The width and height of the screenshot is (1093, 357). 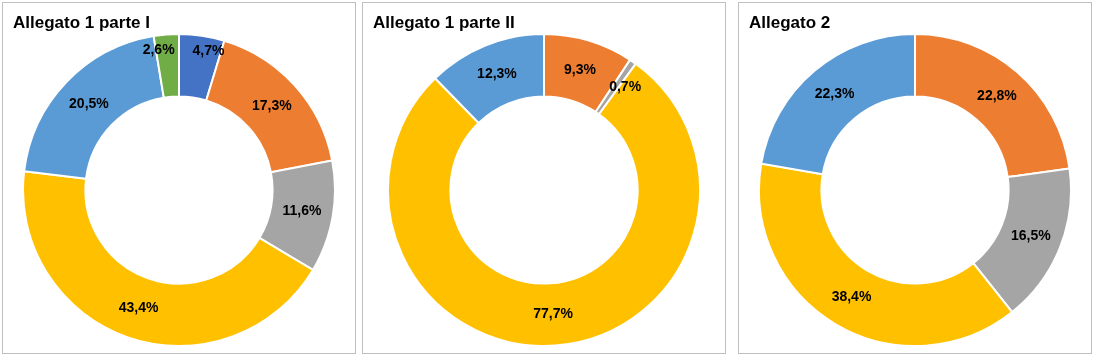 I want to click on chart-title: Allegato 1 parte II, so click(x=444, y=23).